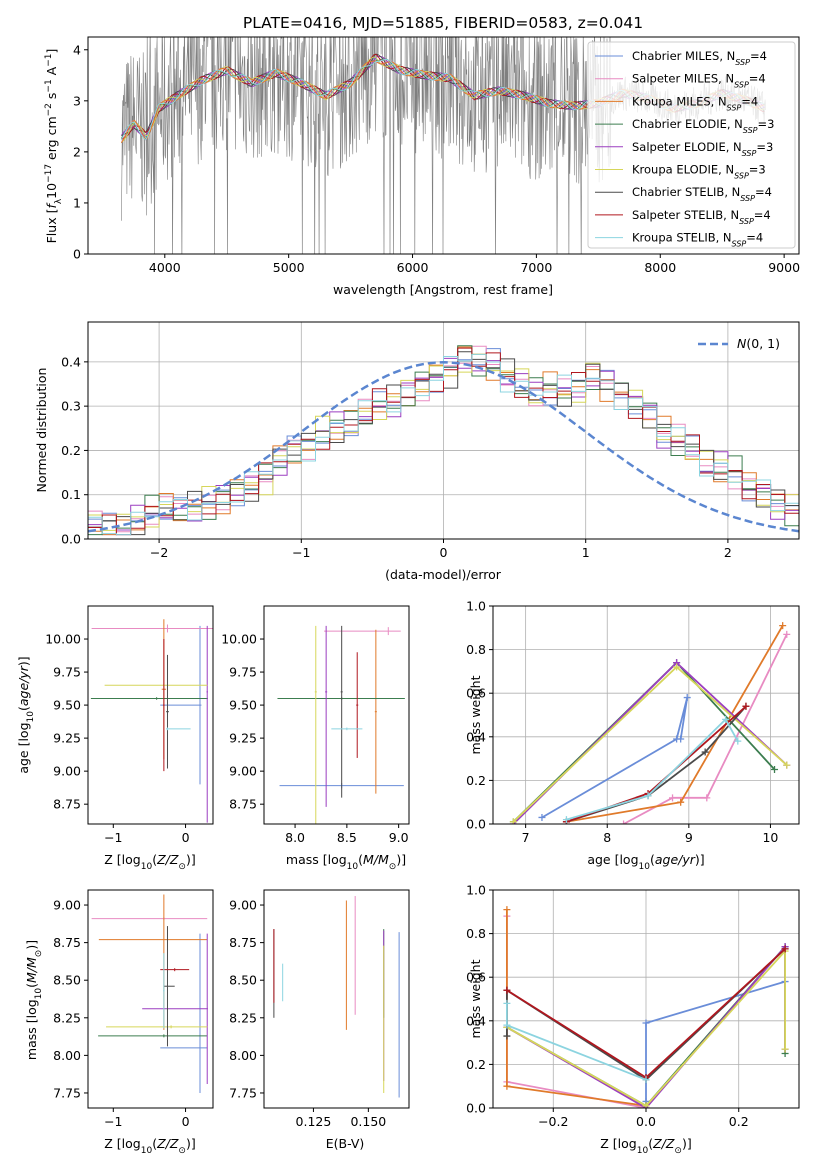 The width and height of the screenshot is (819, 1170). I want to click on y-tick-label: 0.1, so click(71, 494).